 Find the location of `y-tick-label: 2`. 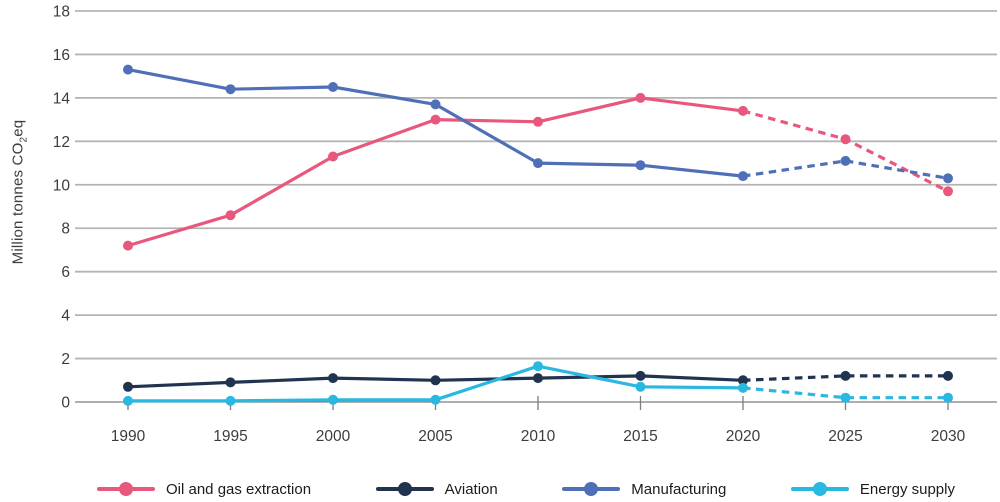

y-tick-label: 2 is located at coordinates (65, 359).